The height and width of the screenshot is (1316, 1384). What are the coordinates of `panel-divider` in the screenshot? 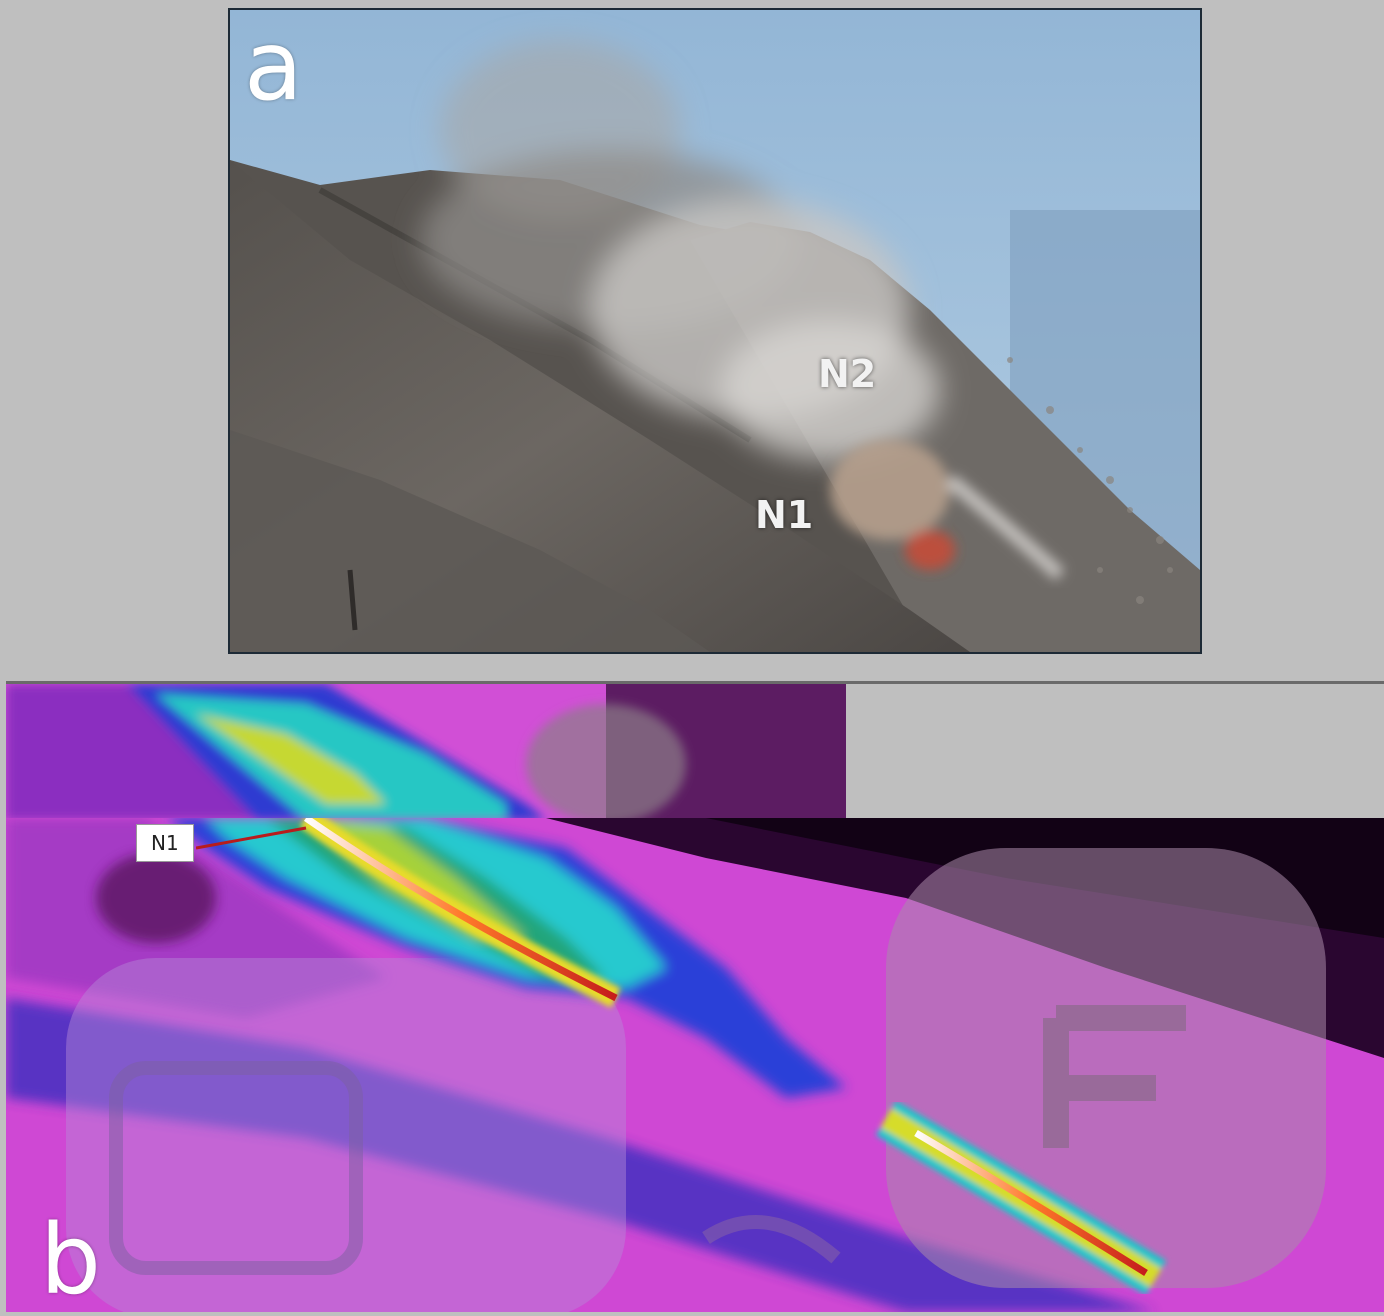 It's located at (695, 682).